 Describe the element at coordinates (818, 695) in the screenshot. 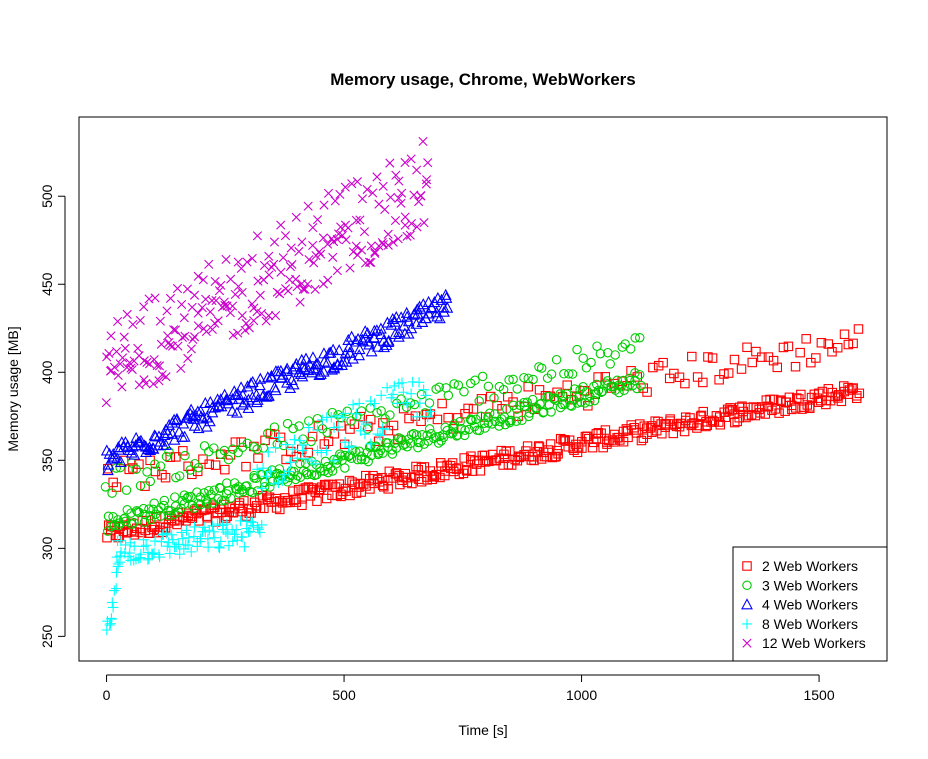

I see `x-tick-label: 1500` at that location.